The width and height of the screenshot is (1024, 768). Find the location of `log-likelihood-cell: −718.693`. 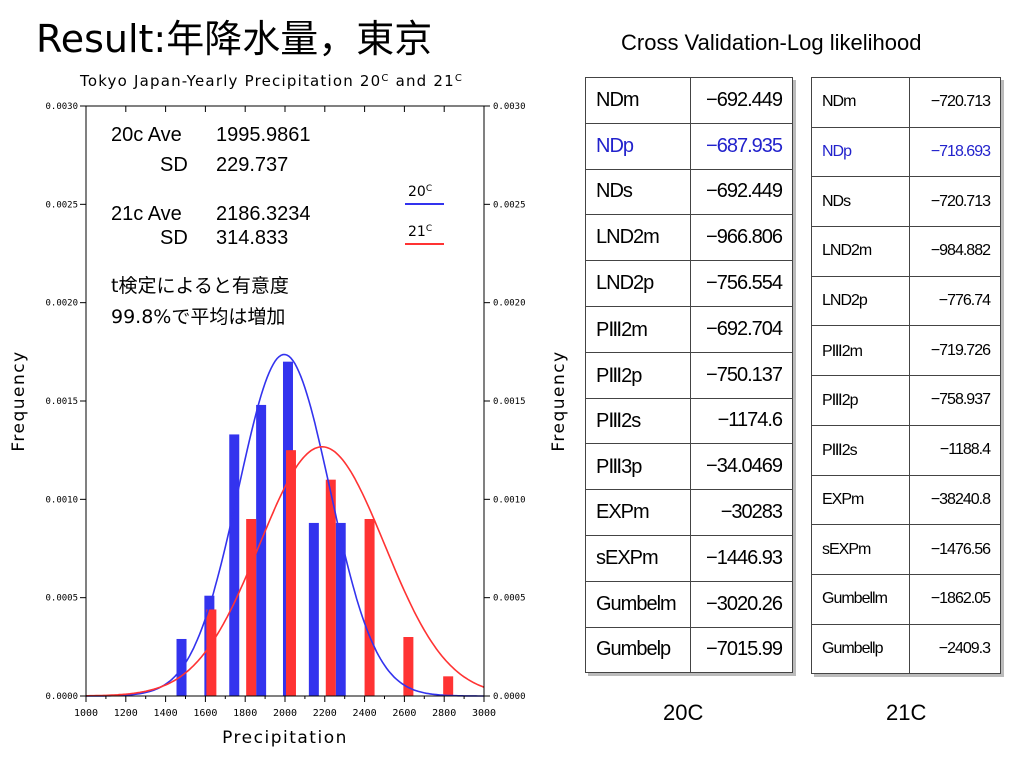

log-likelihood-cell: −718.693 is located at coordinates (955, 152).